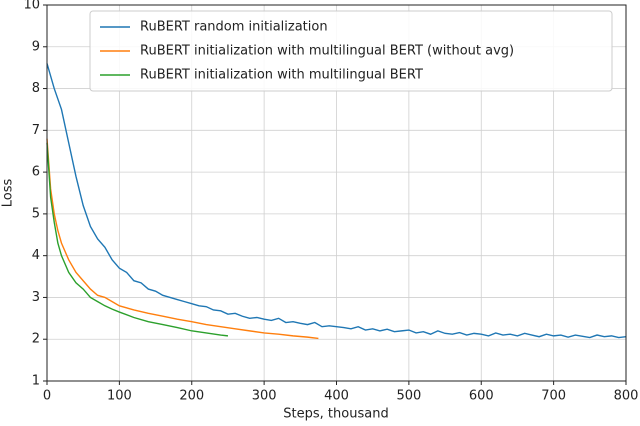 Image resolution: width=640 pixels, height=426 pixels. I want to click on y-tick-label: 5, so click(36, 213).